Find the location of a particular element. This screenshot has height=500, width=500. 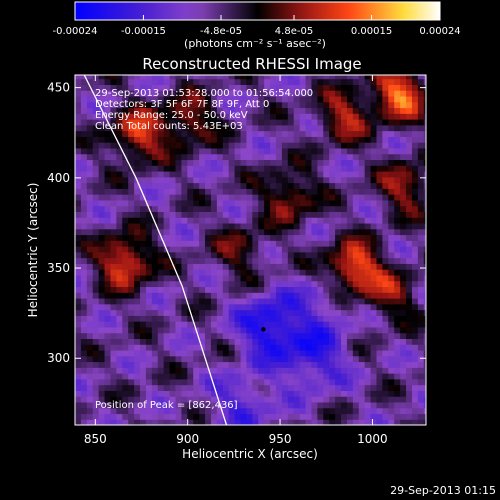

chart-title: Reconstructed RHESSI Image is located at coordinates (251, 64).